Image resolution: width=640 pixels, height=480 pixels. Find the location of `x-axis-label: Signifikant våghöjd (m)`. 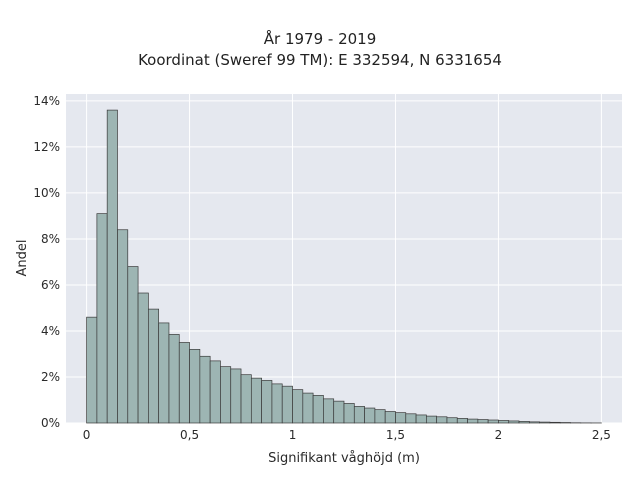

x-axis-label: Signifikant våghöjd (m) is located at coordinates (344, 458).